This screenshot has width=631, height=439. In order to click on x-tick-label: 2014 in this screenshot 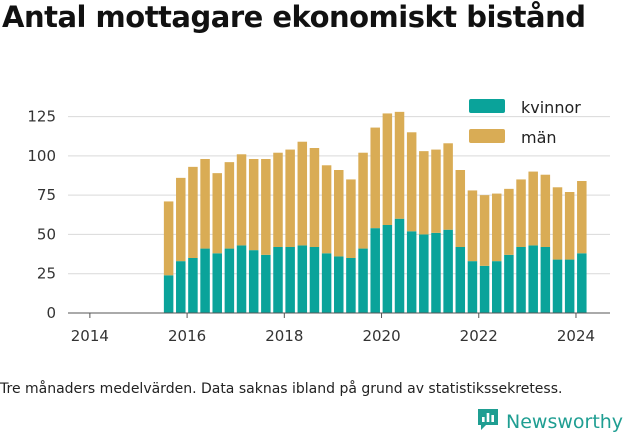, I will do `click(90, 336)`.